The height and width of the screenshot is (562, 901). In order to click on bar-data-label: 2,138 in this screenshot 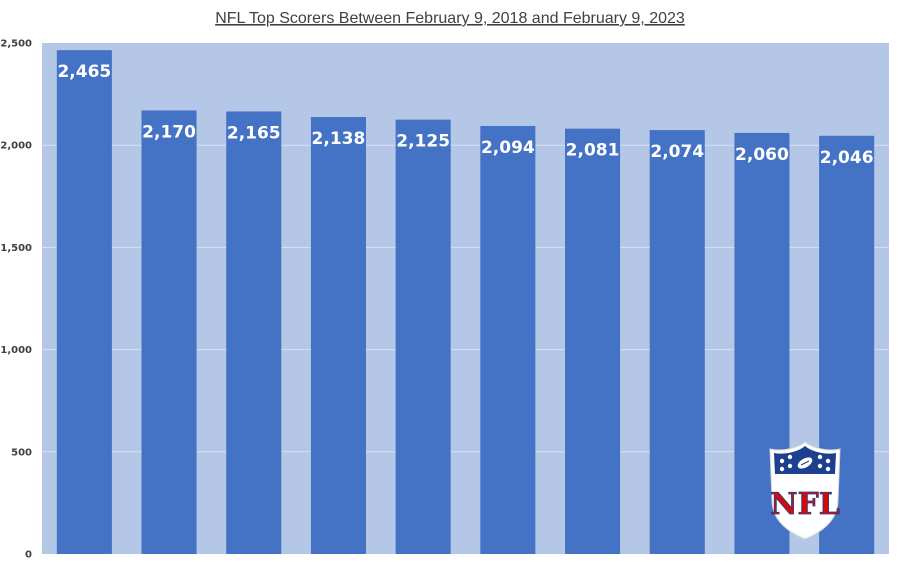, I will do `click(339, 139)`.